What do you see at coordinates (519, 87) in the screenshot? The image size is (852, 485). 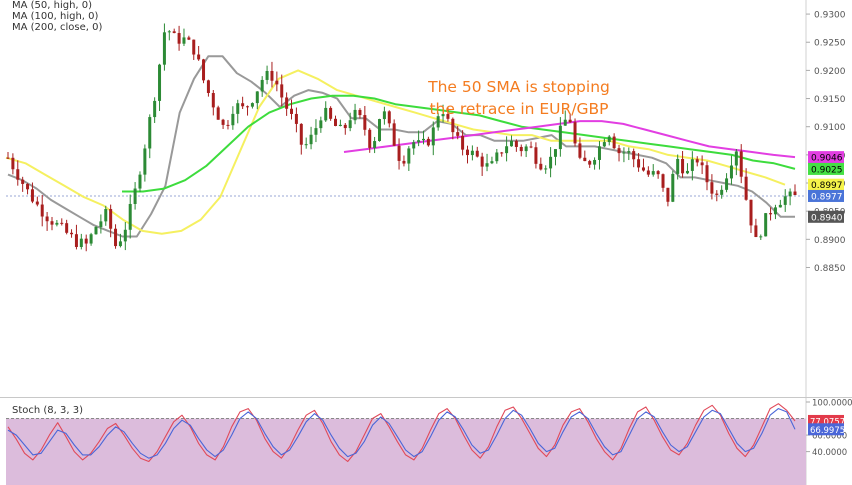 I see `annotation-line-1: The 50 SMA is stopping` at bounding box center [519, 87].